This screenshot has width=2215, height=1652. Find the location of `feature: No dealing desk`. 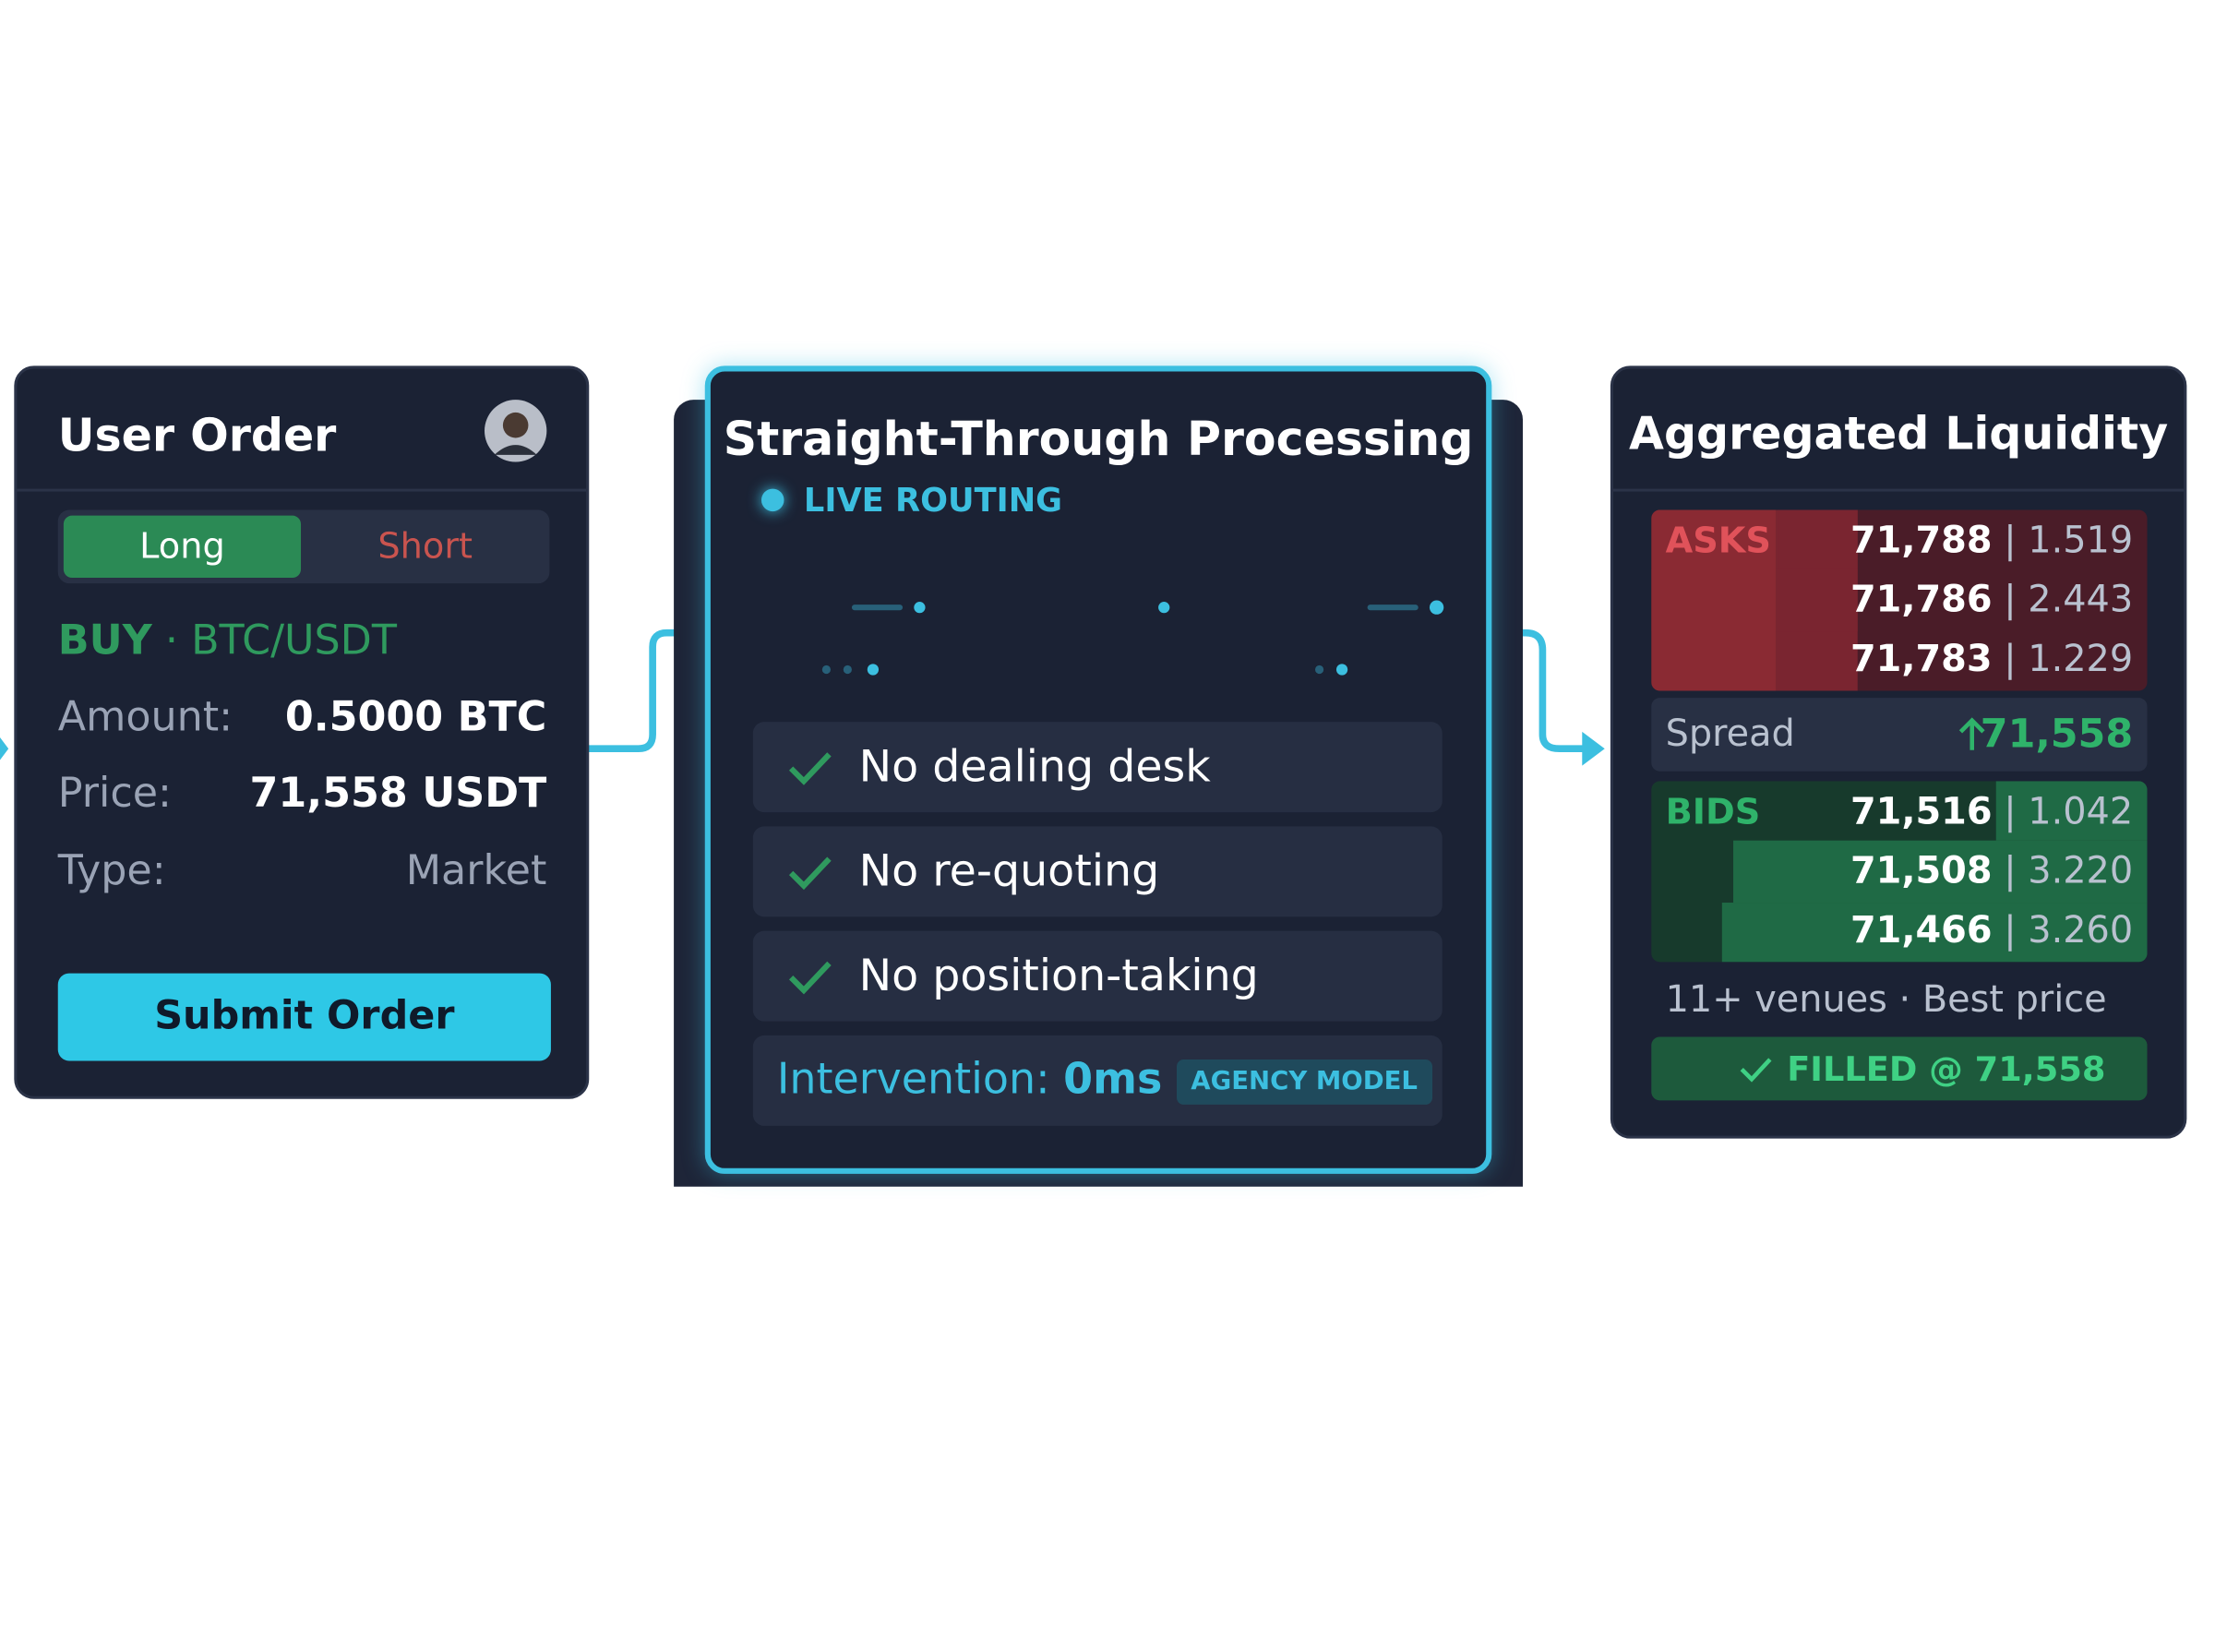

feature: No dealing desk is located at coordinates (1035, 767).